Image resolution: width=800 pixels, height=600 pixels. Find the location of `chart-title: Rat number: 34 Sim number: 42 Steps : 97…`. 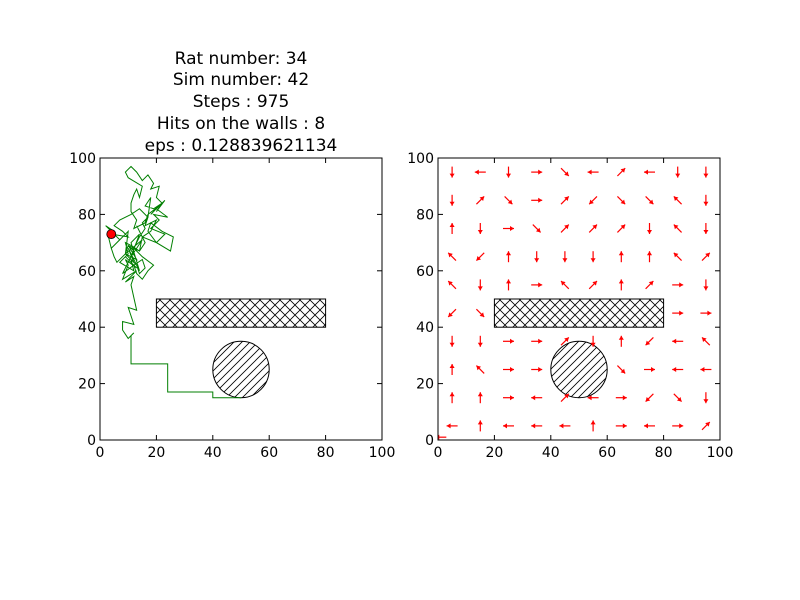

chart-title: Rat number: 34 Sim number: 42 Steps : 97… is located at coordinates (241, 102).